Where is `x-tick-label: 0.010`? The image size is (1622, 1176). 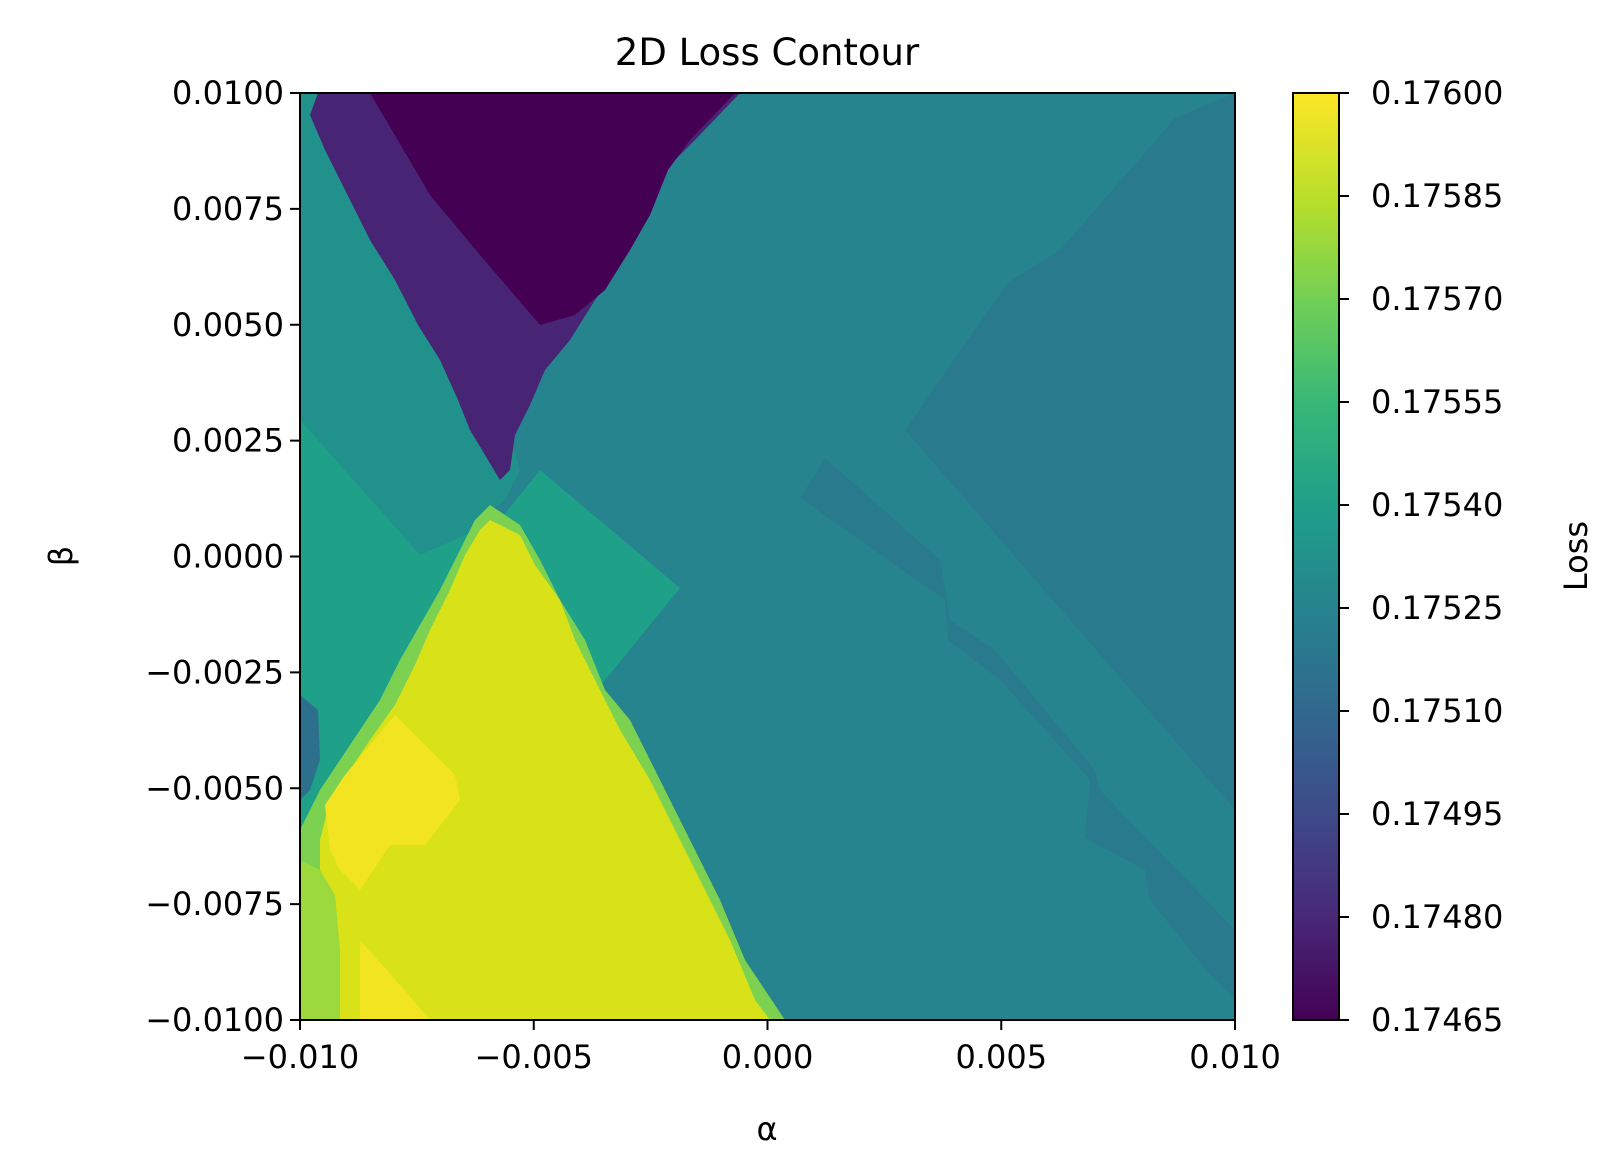 x-tick-label: 0.010 is located at coordinates (1235, 1057).